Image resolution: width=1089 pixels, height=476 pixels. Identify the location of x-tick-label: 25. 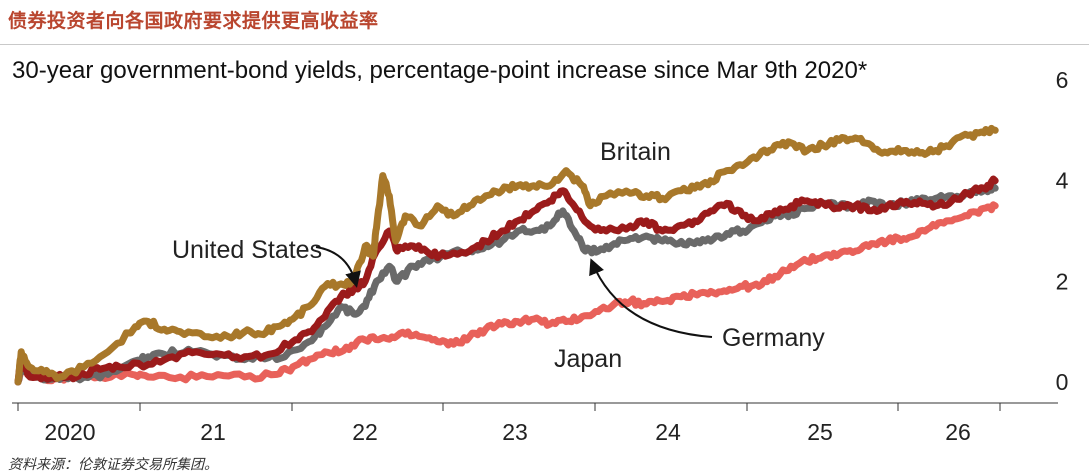
(820, 432).